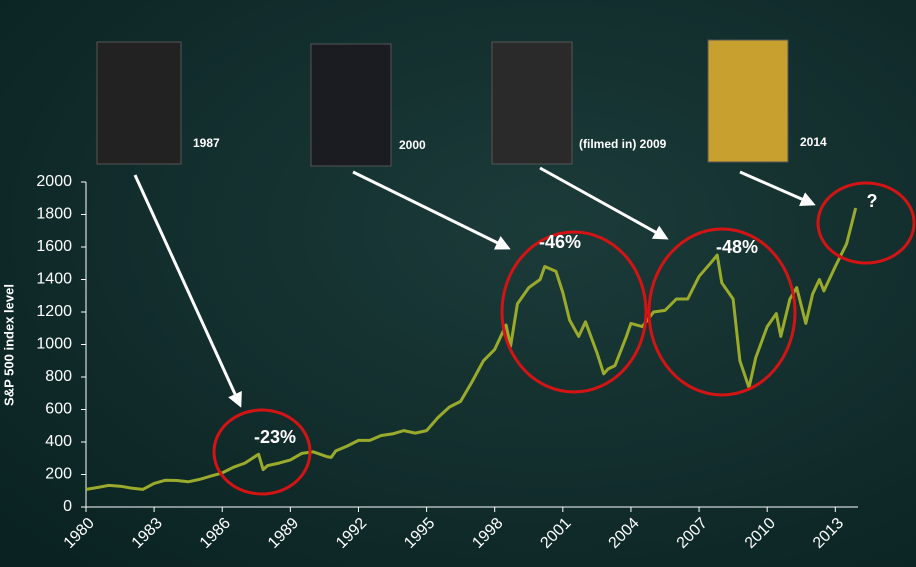  What do you see at coordinates (54, 181) in the screenshot?
I see `y-tick-label: 2000` at bounding box center [54, 181].